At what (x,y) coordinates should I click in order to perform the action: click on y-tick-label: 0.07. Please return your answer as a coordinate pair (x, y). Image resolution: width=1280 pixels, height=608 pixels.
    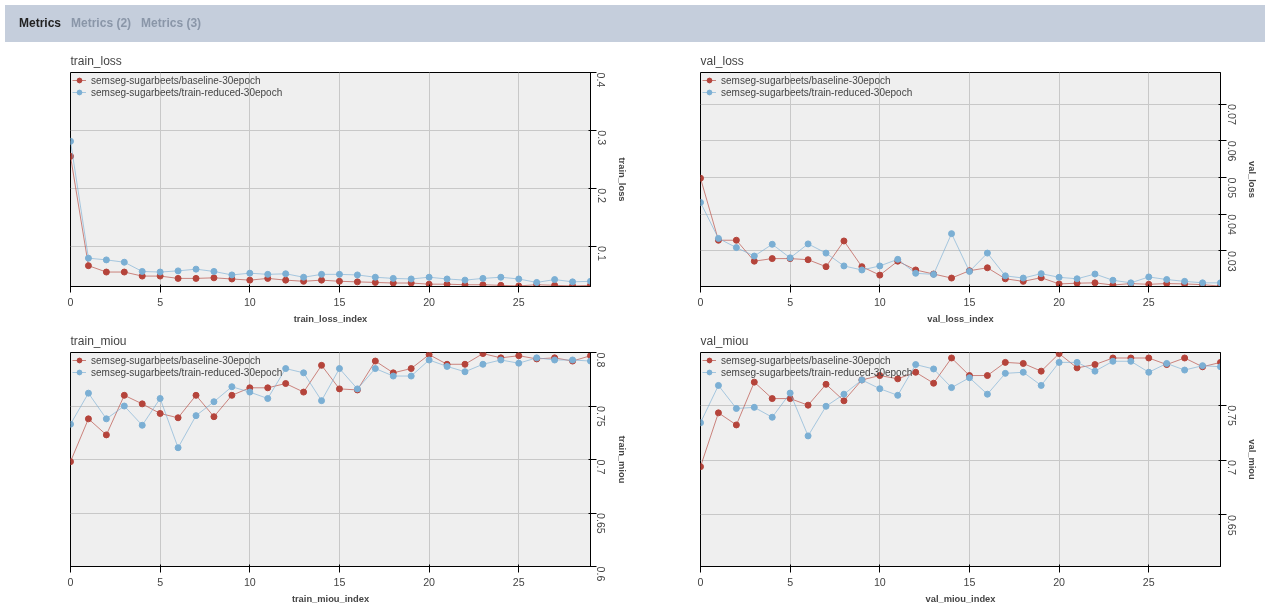
    Looking at the image, I should click on (1231, 114).